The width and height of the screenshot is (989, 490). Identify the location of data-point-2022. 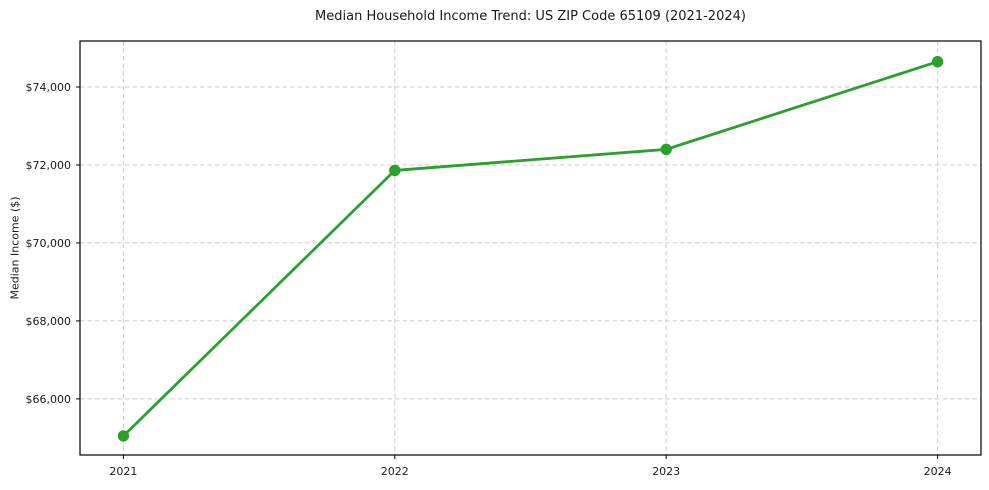
(395, 170).